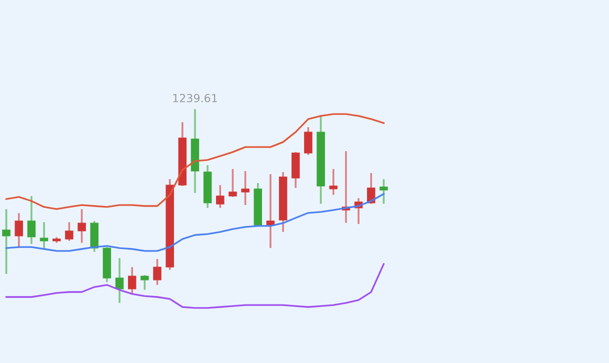 Image resolution: width=609 pixels, height=363 pixels. I want to click on annotation: 1239.61, so click(195, 98).